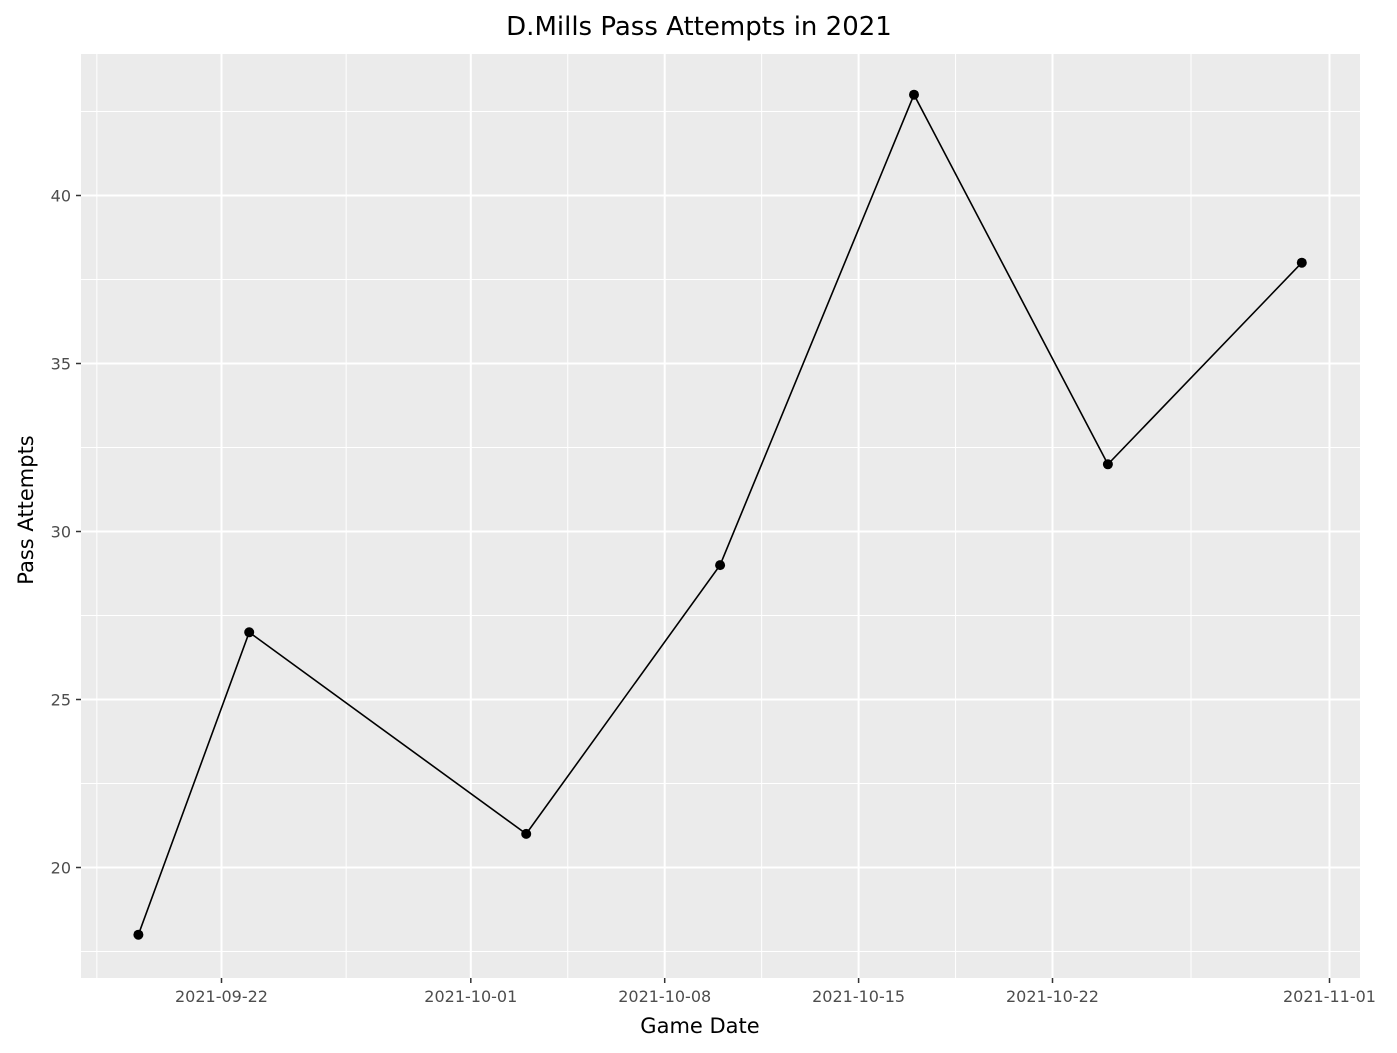  Describe the element at coordinates (858, 996) in the screenshot. I see `x-tick-label: 2021-10-15` at that location.